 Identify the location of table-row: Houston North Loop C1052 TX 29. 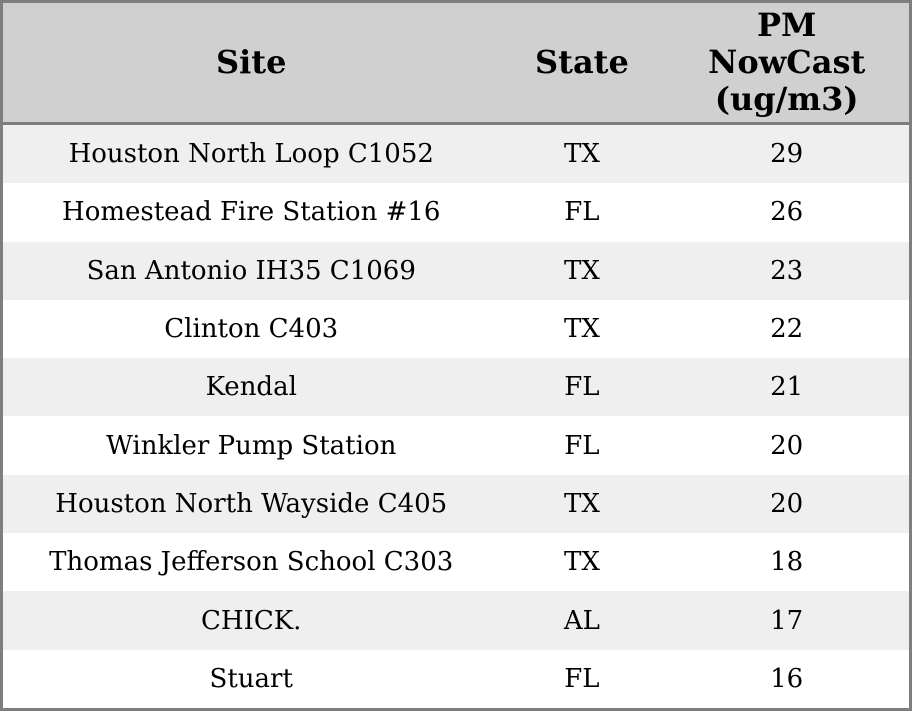
(456, 153).